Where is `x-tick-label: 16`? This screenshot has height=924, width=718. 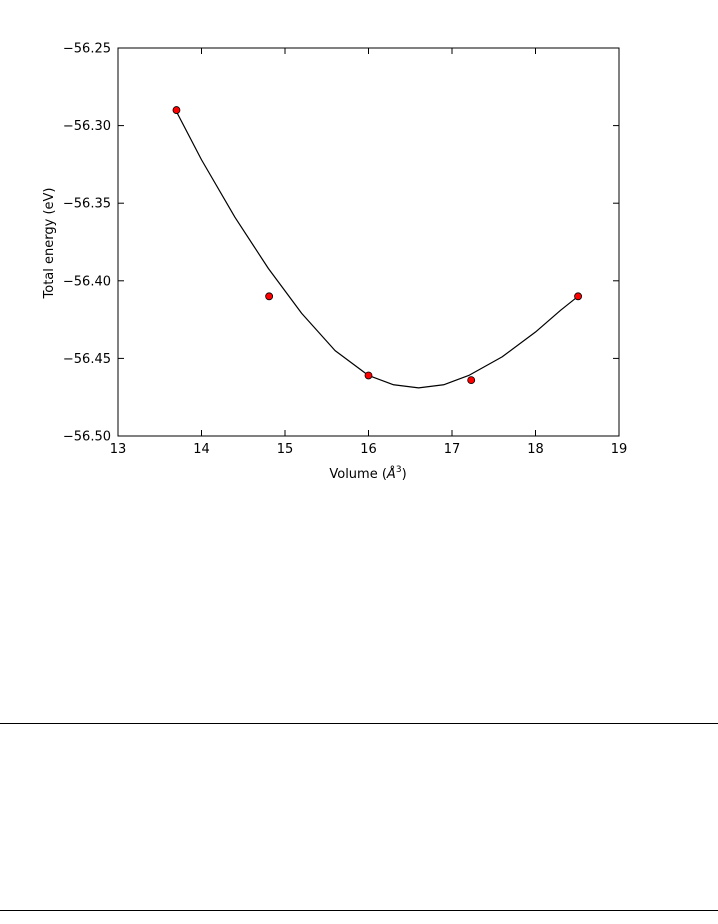 x-tick-label: 16 is located at coordinates (368, 449).